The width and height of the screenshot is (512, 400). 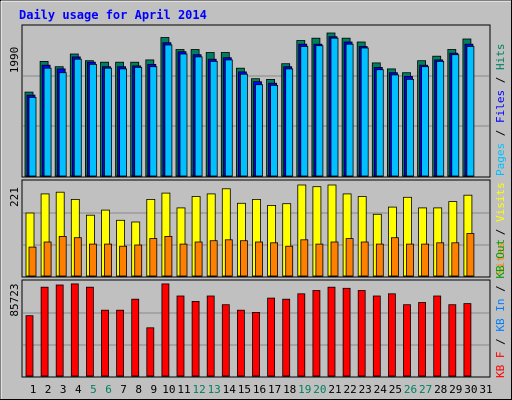 I want to click on x-tick-label-7: 7, so click(x=123, y=389).